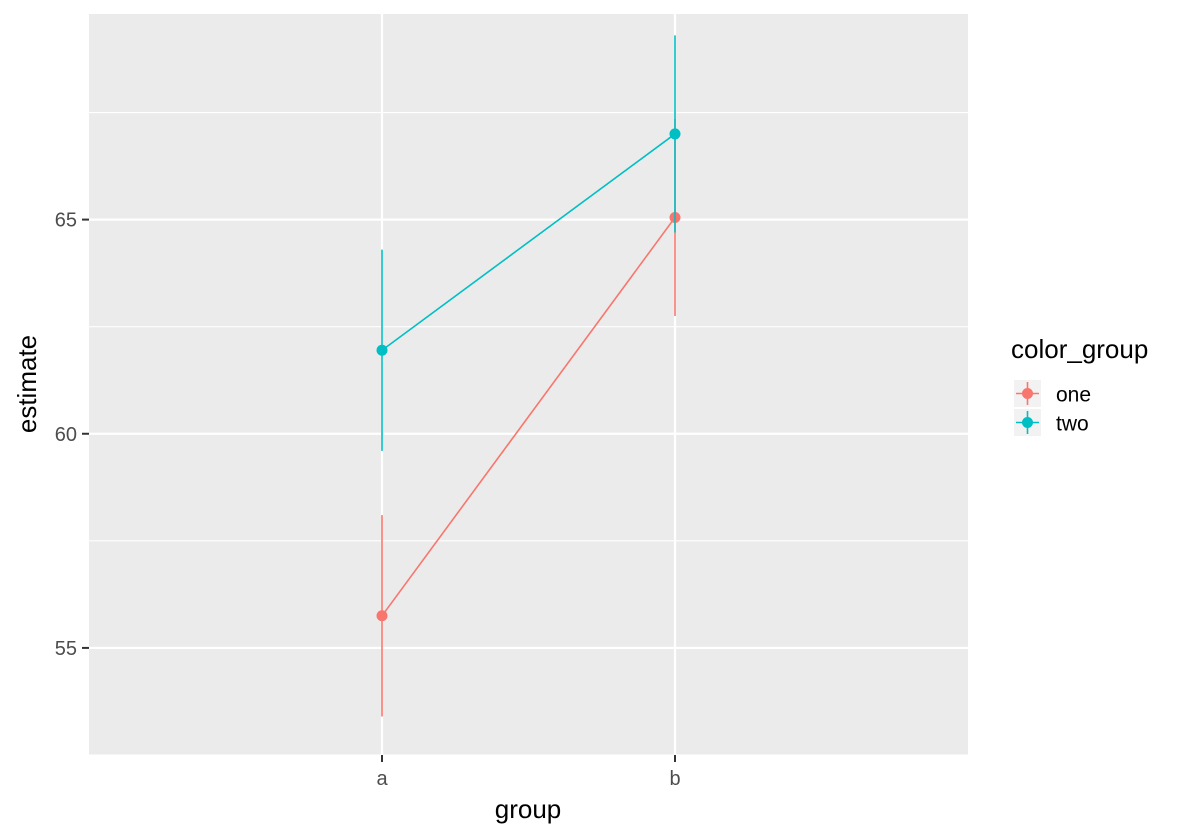 Image resolution: width=1200 pixels, height=840 pixels. I want to click on legend-item-one: one, so click(1052, 393).